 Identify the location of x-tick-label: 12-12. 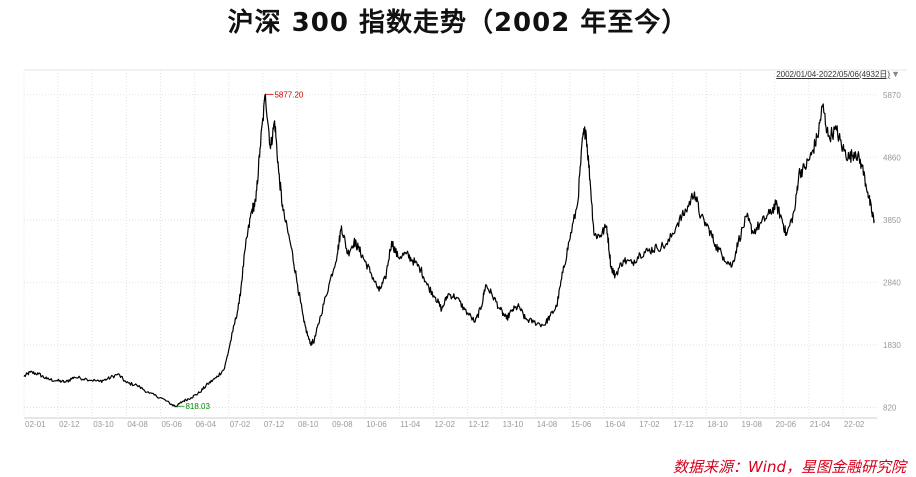
(479, 424).